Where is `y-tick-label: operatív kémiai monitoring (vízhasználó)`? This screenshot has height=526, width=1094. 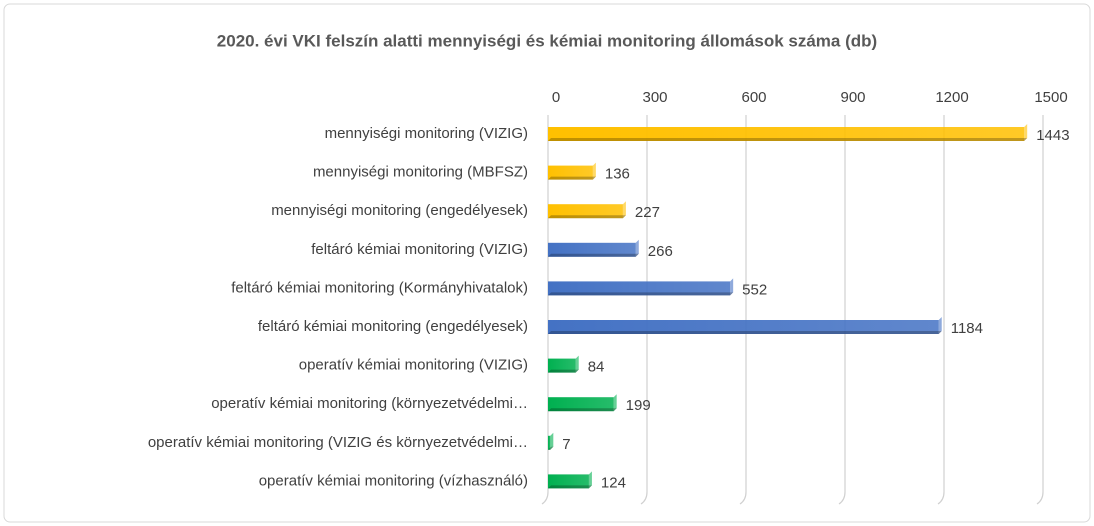 y-tick-label: operatív kémiai monitoring (vízhasználó) is located at coordinates (393, 480).